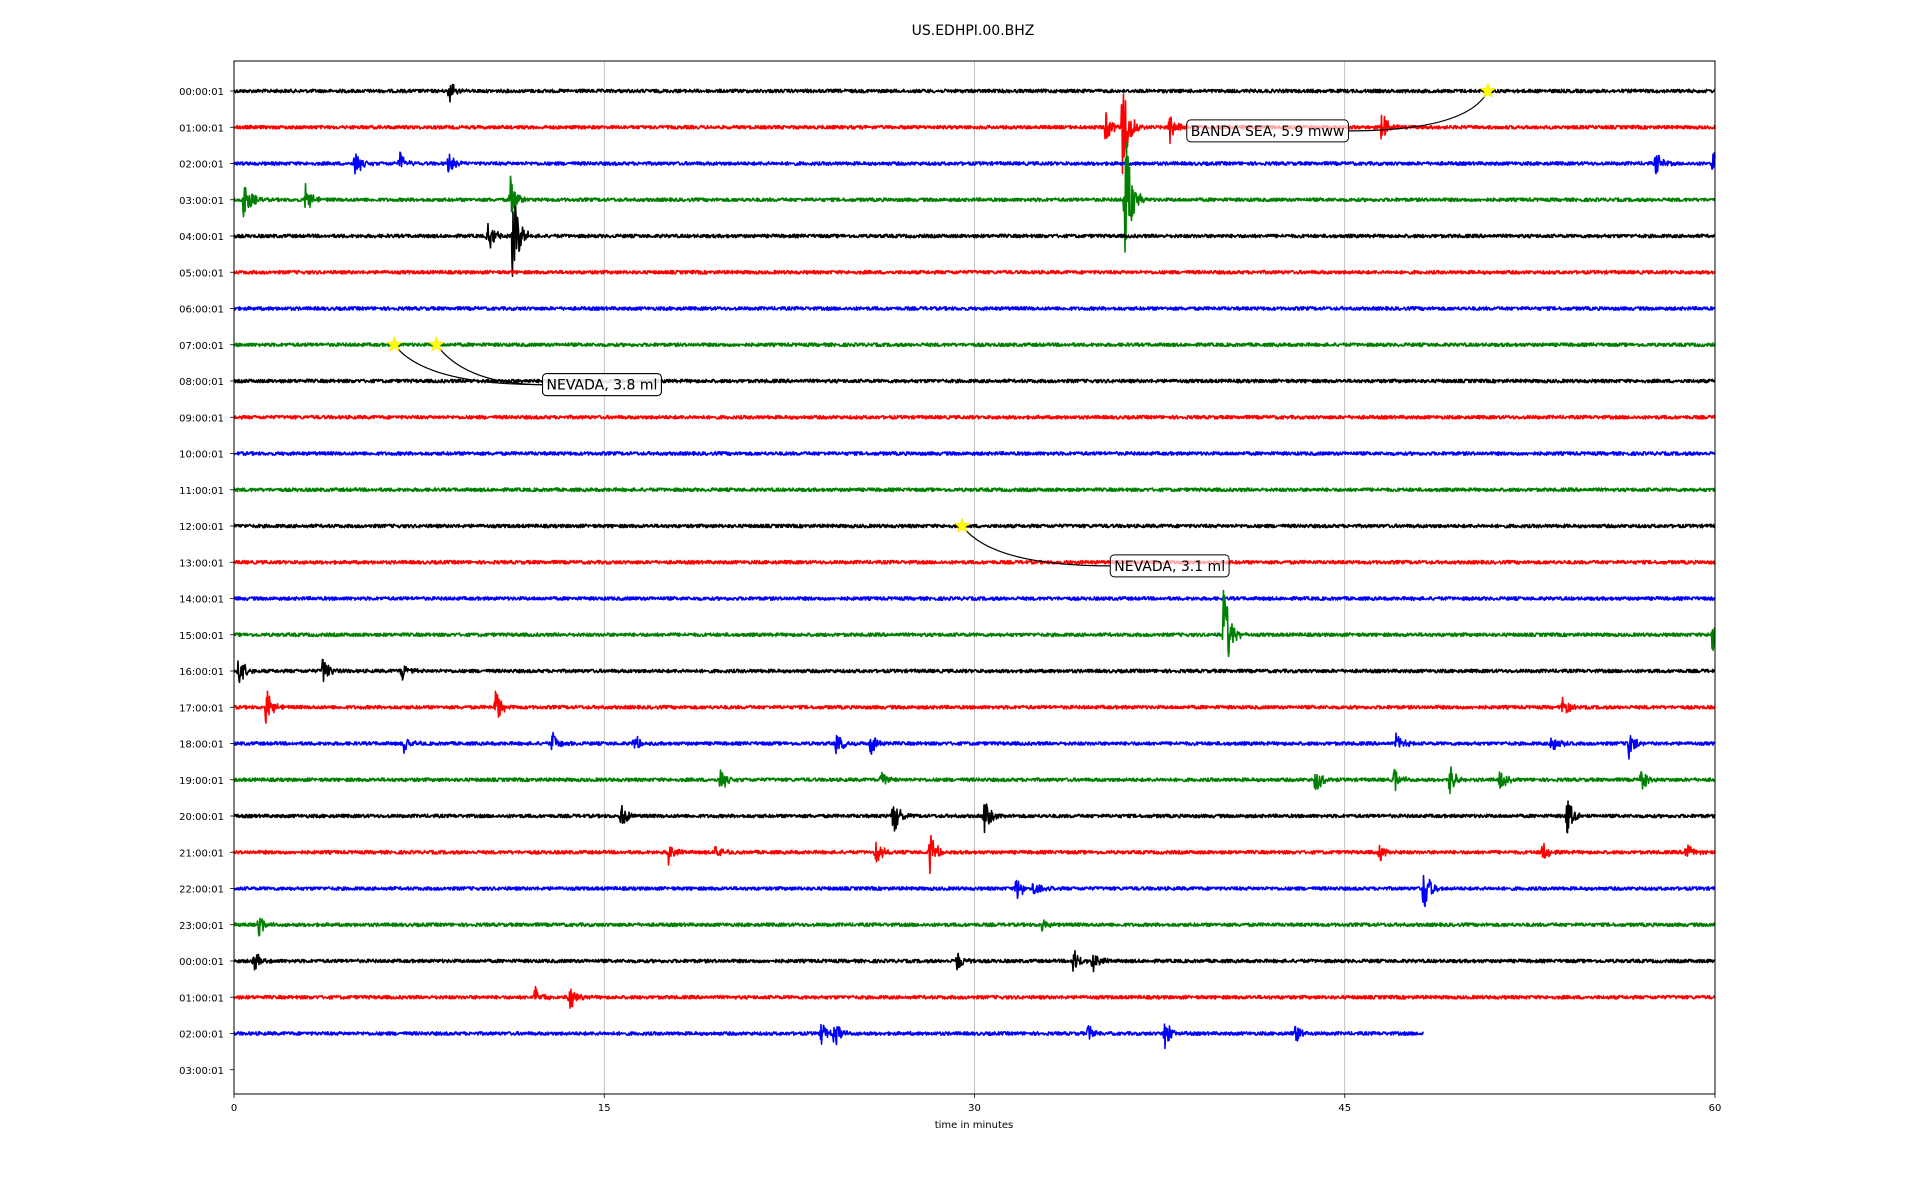 Image resolution: width=1920 pixels, height=1200 pixels. Describe the element at coordinates (201, 273) in the screenshot. I see `y-tick-label: 05:00:01` at that location.